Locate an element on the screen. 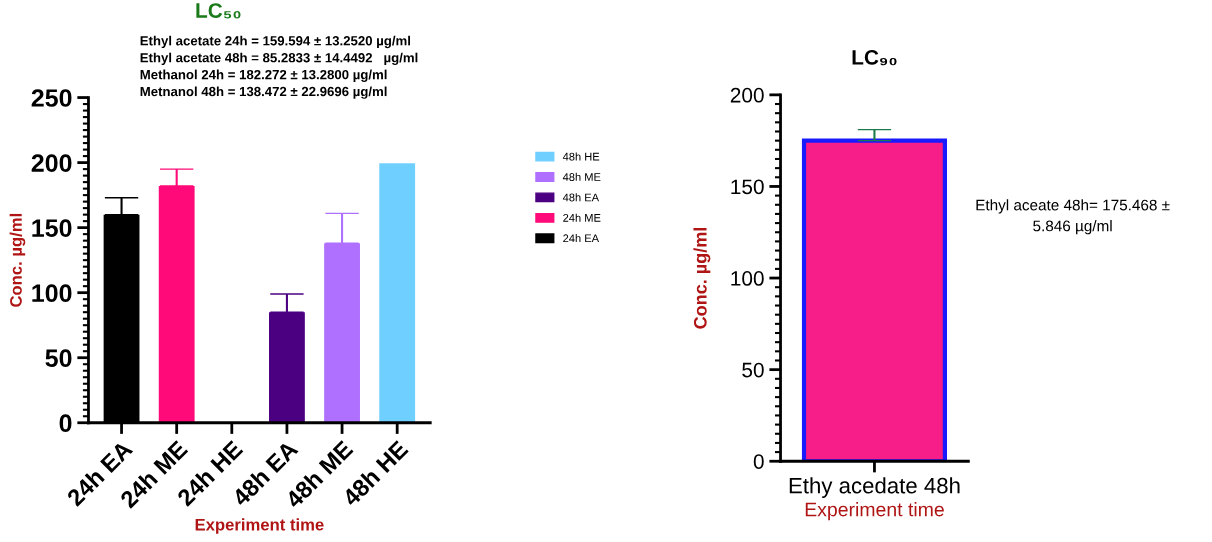 This screenshot has width=1212, height=542. y-tick-label: 250 is located at coordinates (51, 98).